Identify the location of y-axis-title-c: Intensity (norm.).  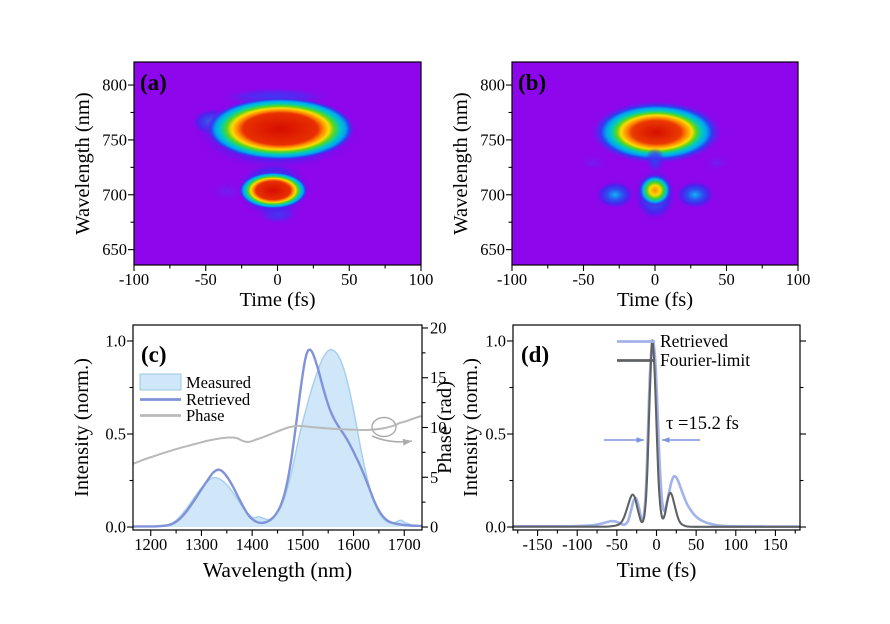
(82, 427).